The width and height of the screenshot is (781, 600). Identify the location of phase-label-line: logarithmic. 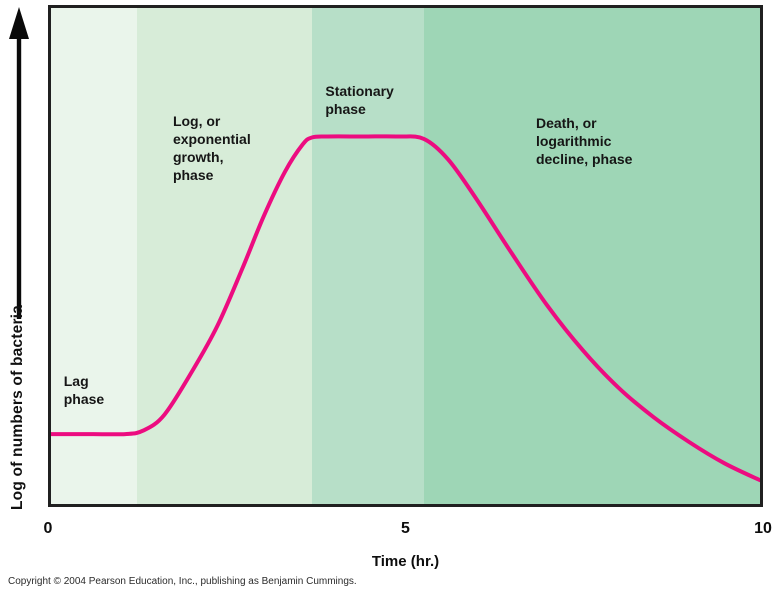
(573, 140).